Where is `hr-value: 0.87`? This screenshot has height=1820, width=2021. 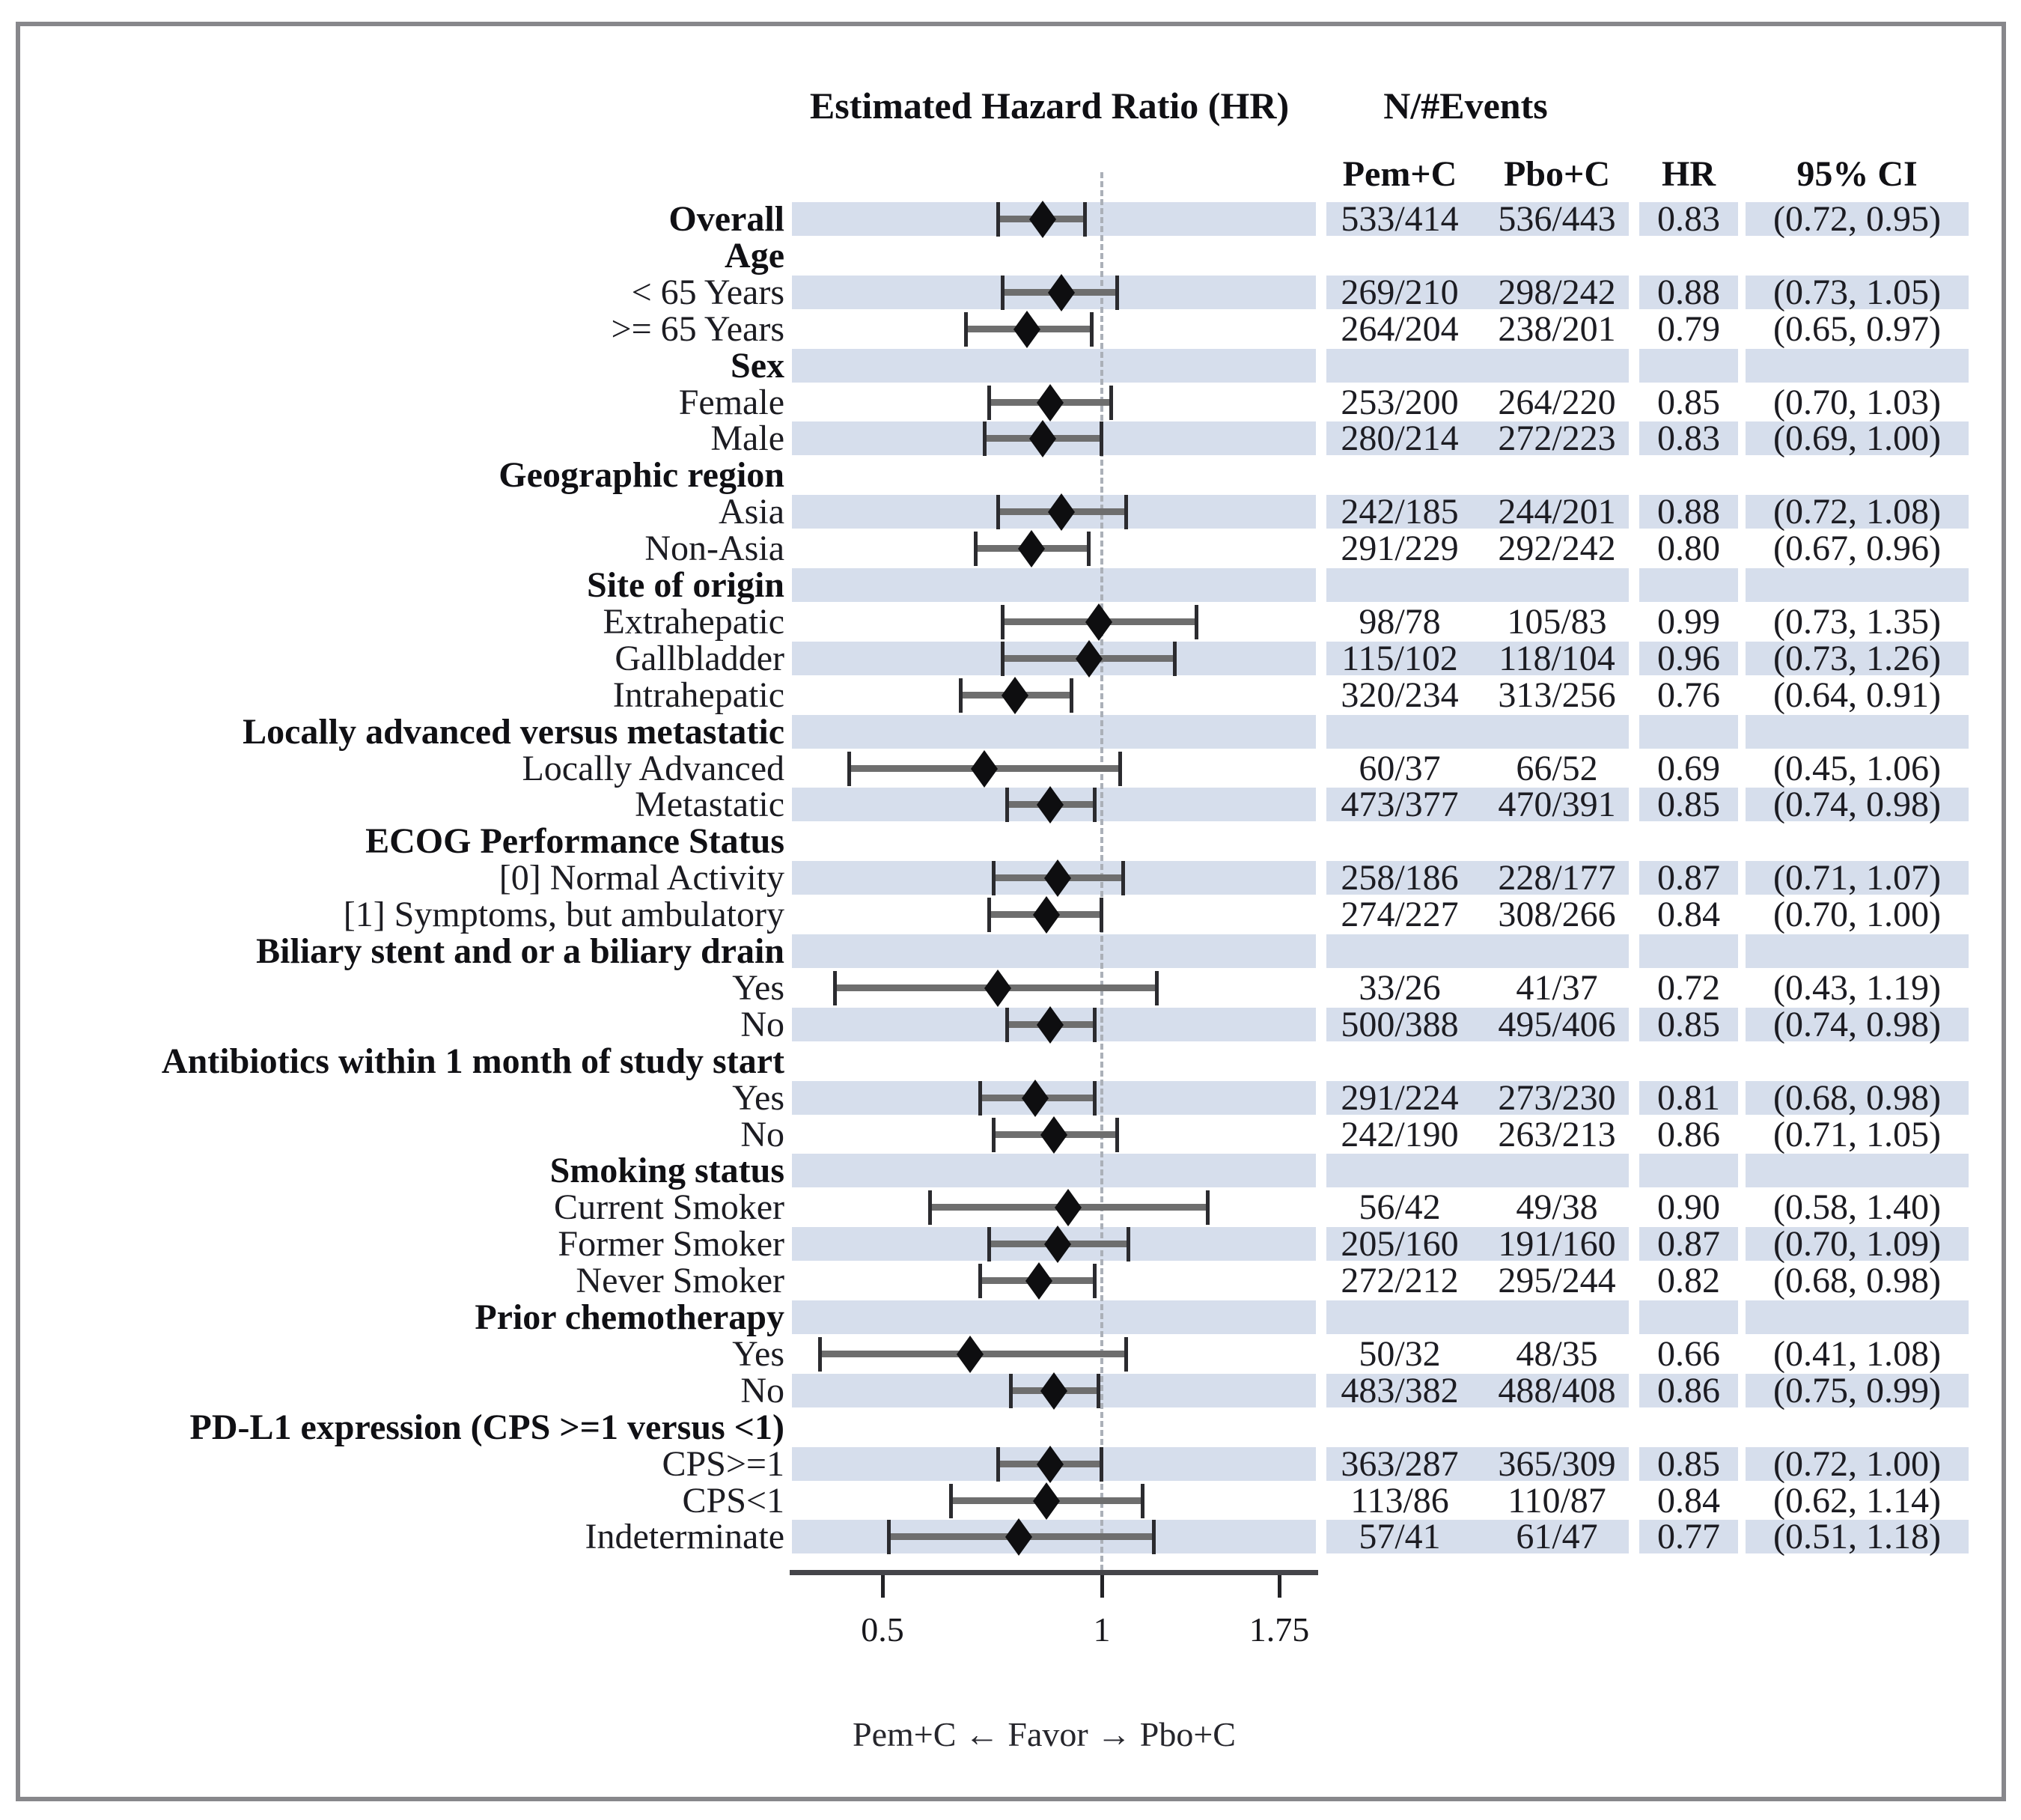
hr-value: 0.87 is located at coordinates (1688, 1244).